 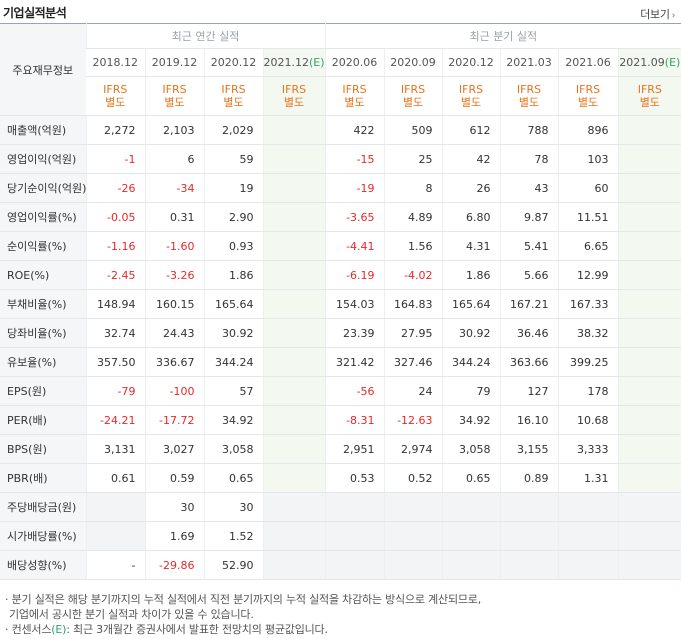 I want to click on period-label: 2020.09, so click(x=413, y=62).